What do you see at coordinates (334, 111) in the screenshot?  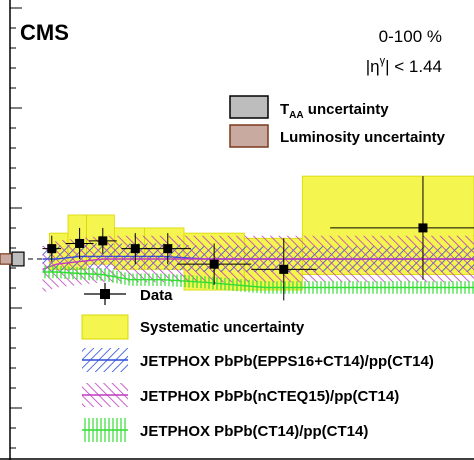 I see `taa-legend-label: TAA uncertainty` at bounding box center [334, 111].